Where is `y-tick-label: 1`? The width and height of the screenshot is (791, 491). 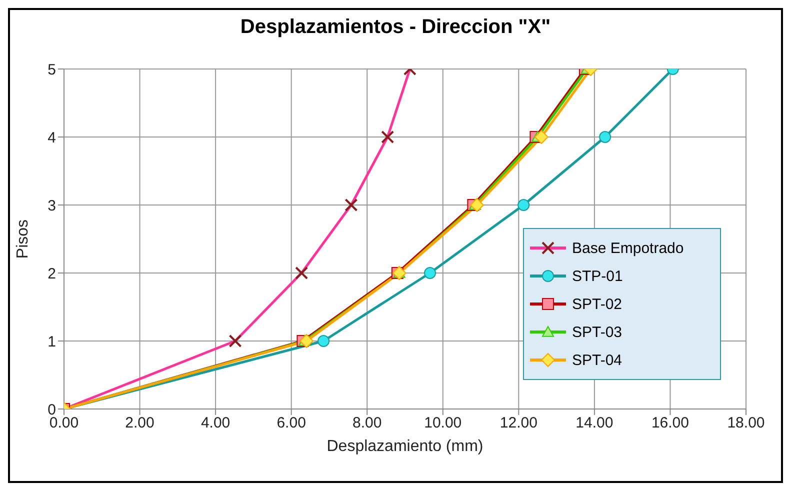 y-tick-label: 1 is located at coordinates (52, 341).